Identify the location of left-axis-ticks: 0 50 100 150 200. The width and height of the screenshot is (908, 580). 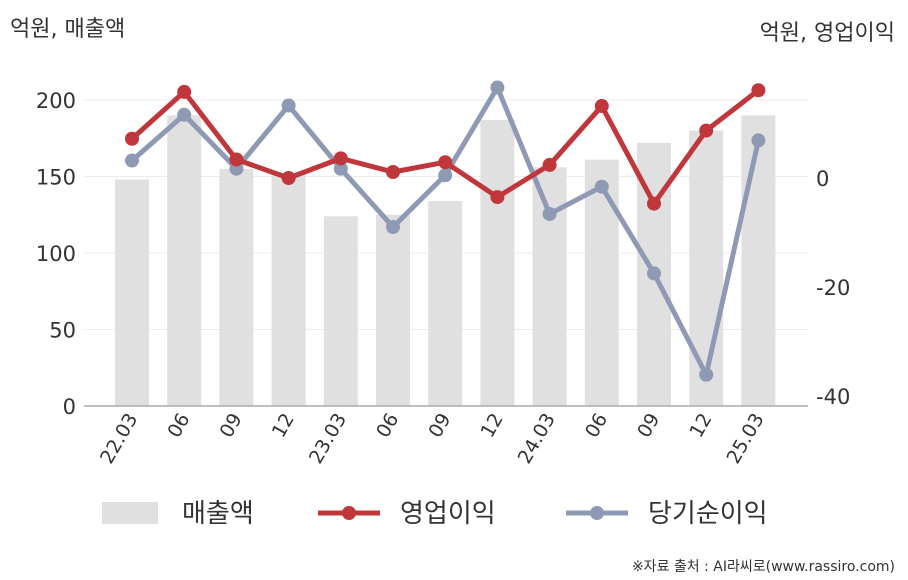
(56, 254).